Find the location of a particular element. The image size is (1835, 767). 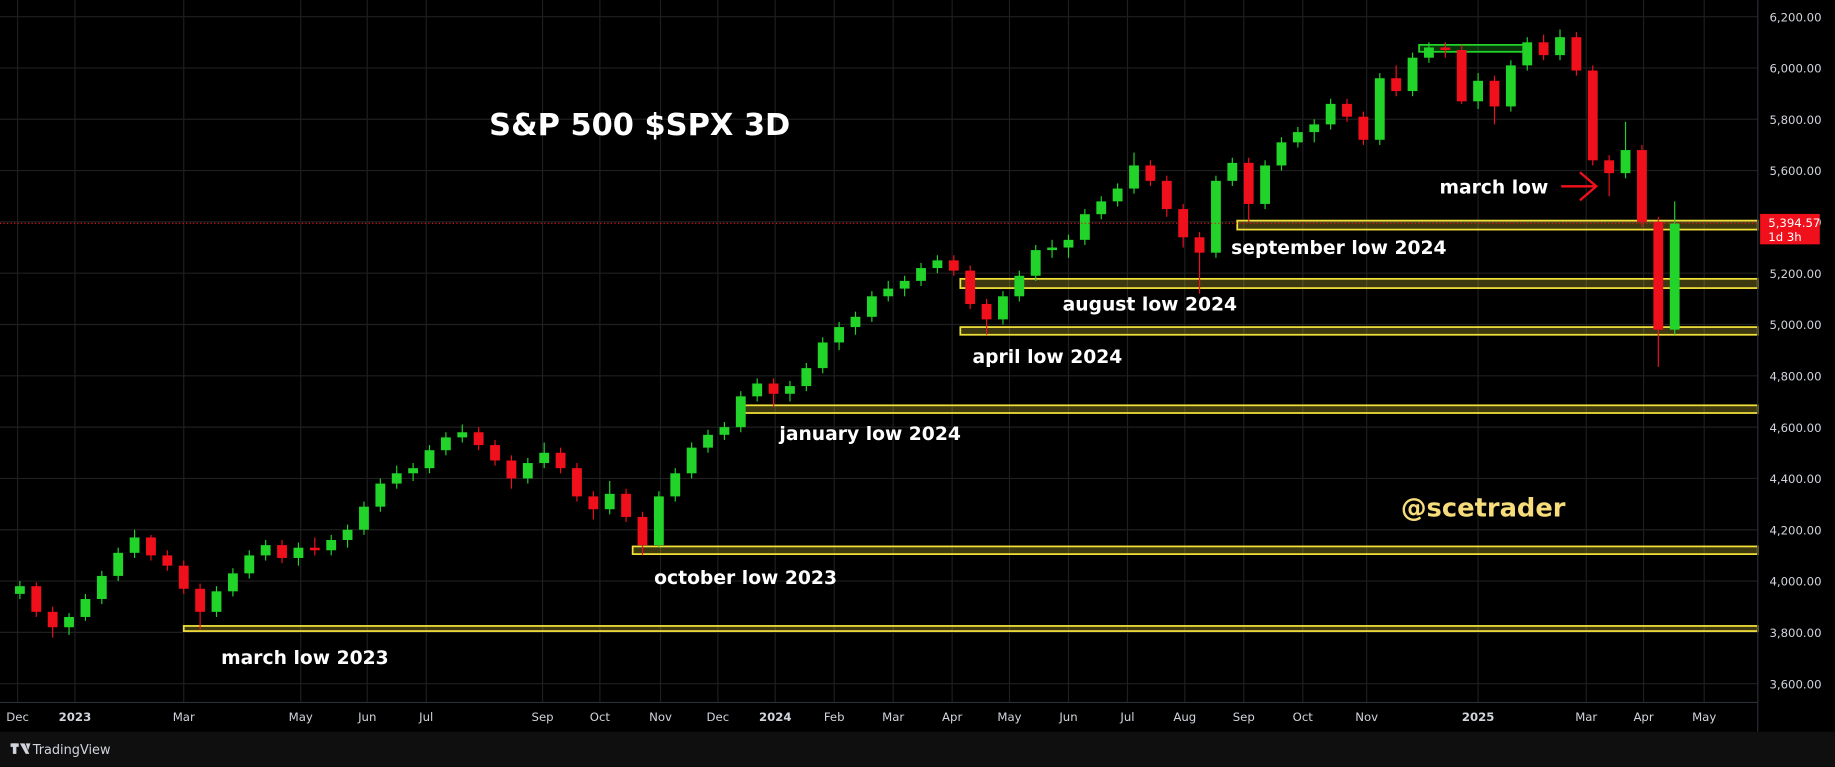

chart-title: S&P 500 $SPX 3D is located at coordinates (639, 125).